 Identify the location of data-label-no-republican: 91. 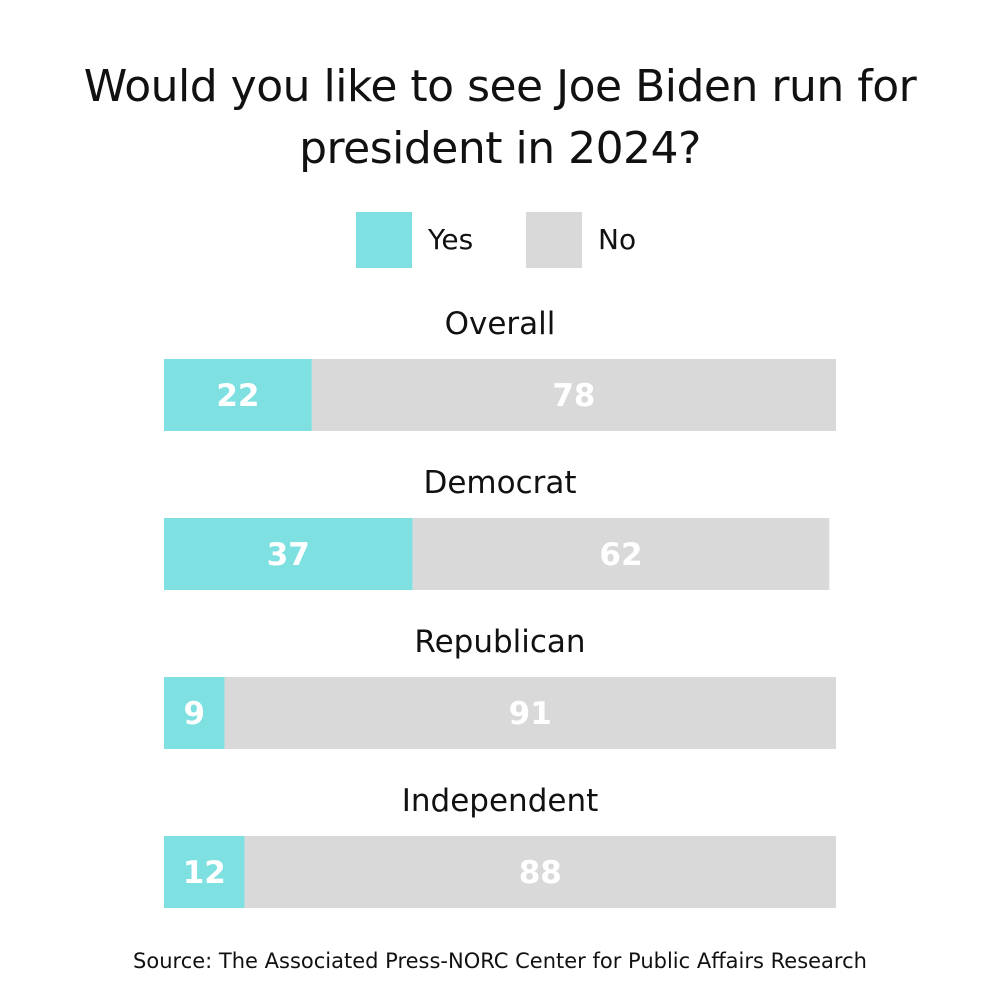
(530, 714).